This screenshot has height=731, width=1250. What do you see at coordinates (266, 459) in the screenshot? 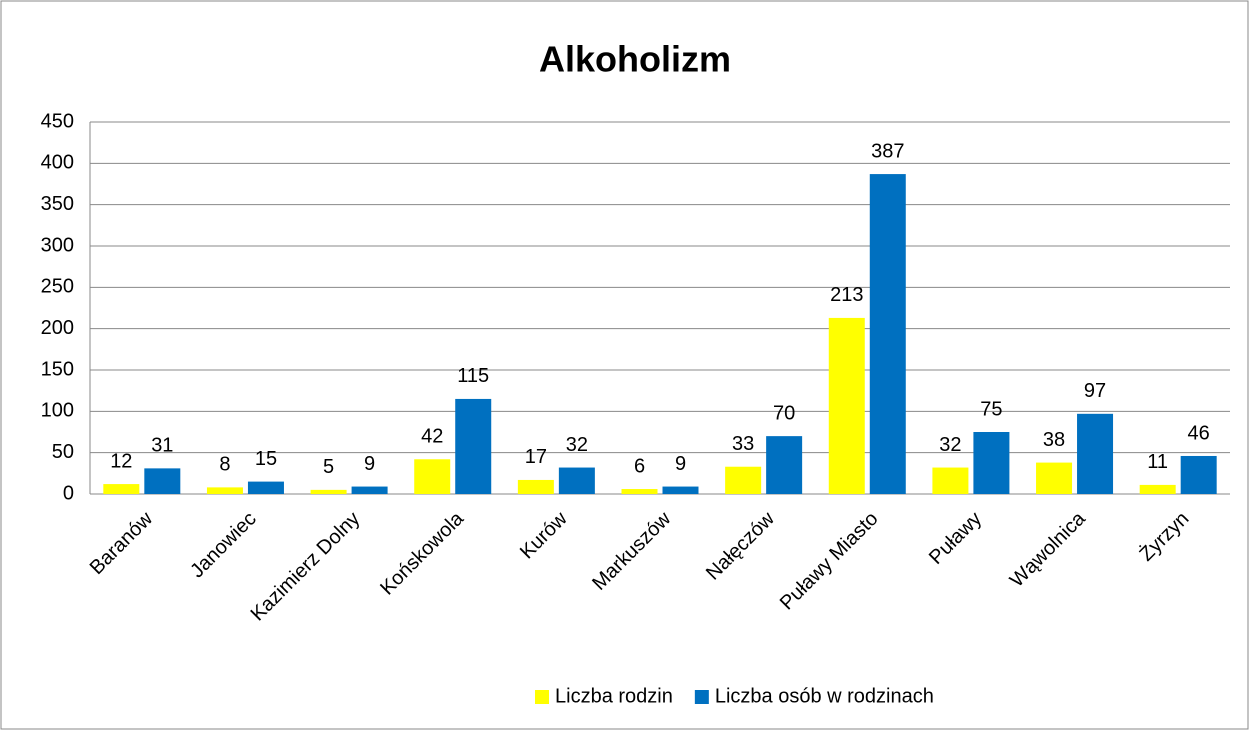
I see `value-label: 15` at bounding box center [266, 459].